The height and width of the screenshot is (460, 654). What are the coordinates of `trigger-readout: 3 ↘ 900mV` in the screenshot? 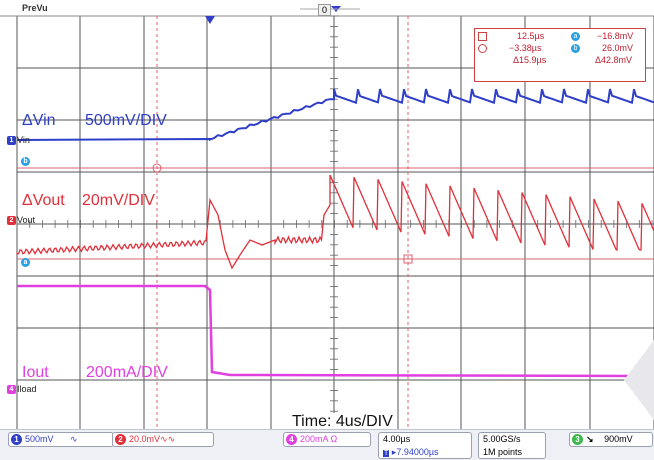 It's located at (611, 439).